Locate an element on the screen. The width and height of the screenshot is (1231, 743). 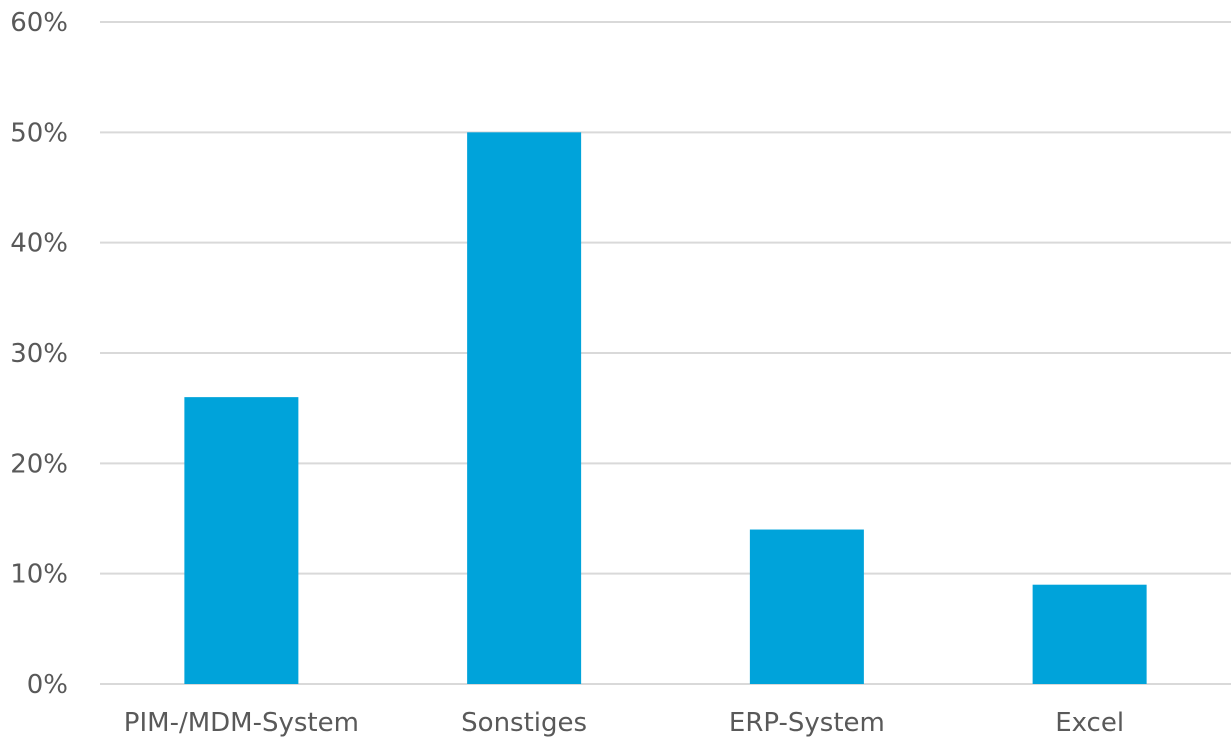
y-tick-label: 50% is located at coordinates (39, 133).